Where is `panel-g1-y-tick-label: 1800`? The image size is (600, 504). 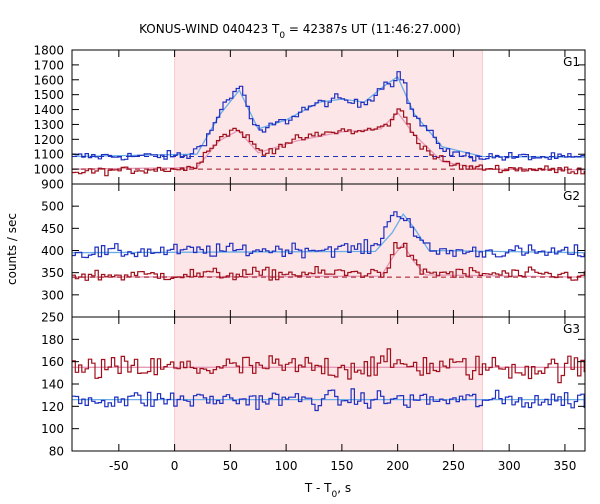 panel-g1-y-tick-label: 1800 is located at coordinates (48, 51).